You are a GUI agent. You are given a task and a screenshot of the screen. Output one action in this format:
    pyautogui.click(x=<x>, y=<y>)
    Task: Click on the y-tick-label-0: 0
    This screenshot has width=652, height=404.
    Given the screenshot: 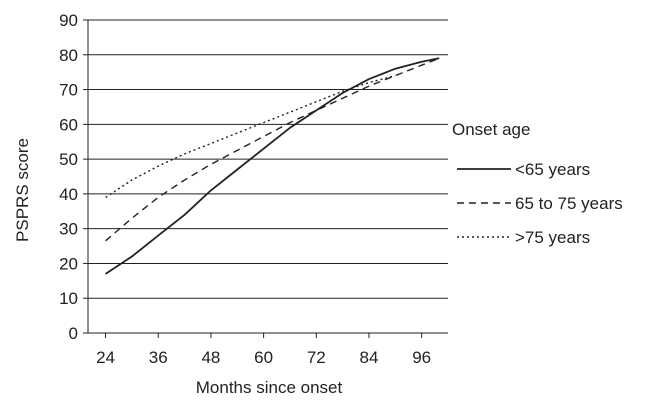 What is the action you would take?
    pyautogui.click(x=73, y=333)
    